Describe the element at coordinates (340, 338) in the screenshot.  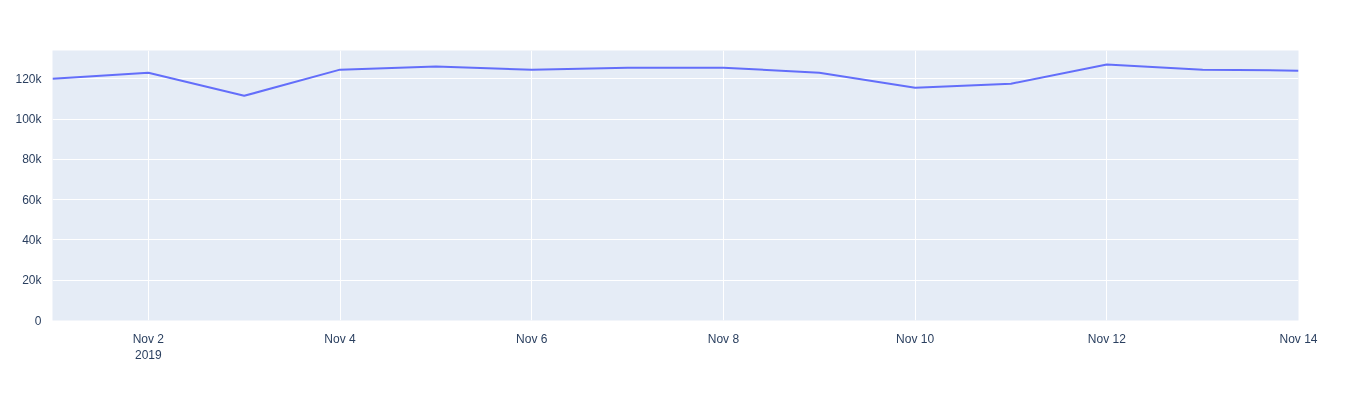
I see `x-tick-label: Nov 4` at that location.